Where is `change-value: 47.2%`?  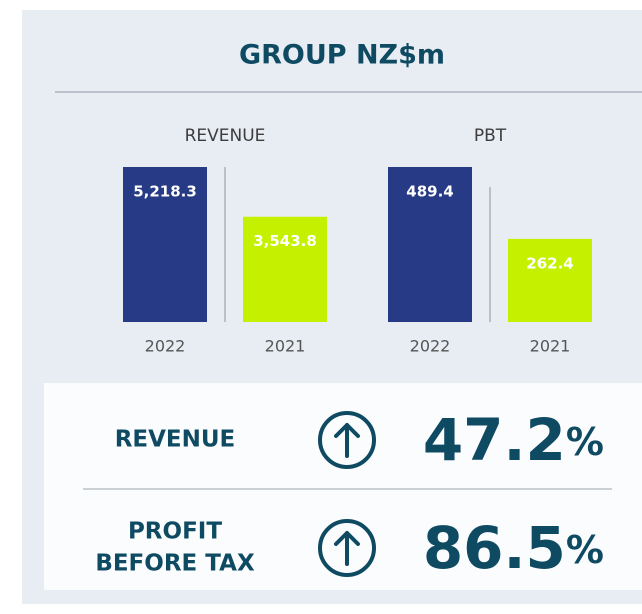 change-value: 47.2% is located at coordinates (513, 440).